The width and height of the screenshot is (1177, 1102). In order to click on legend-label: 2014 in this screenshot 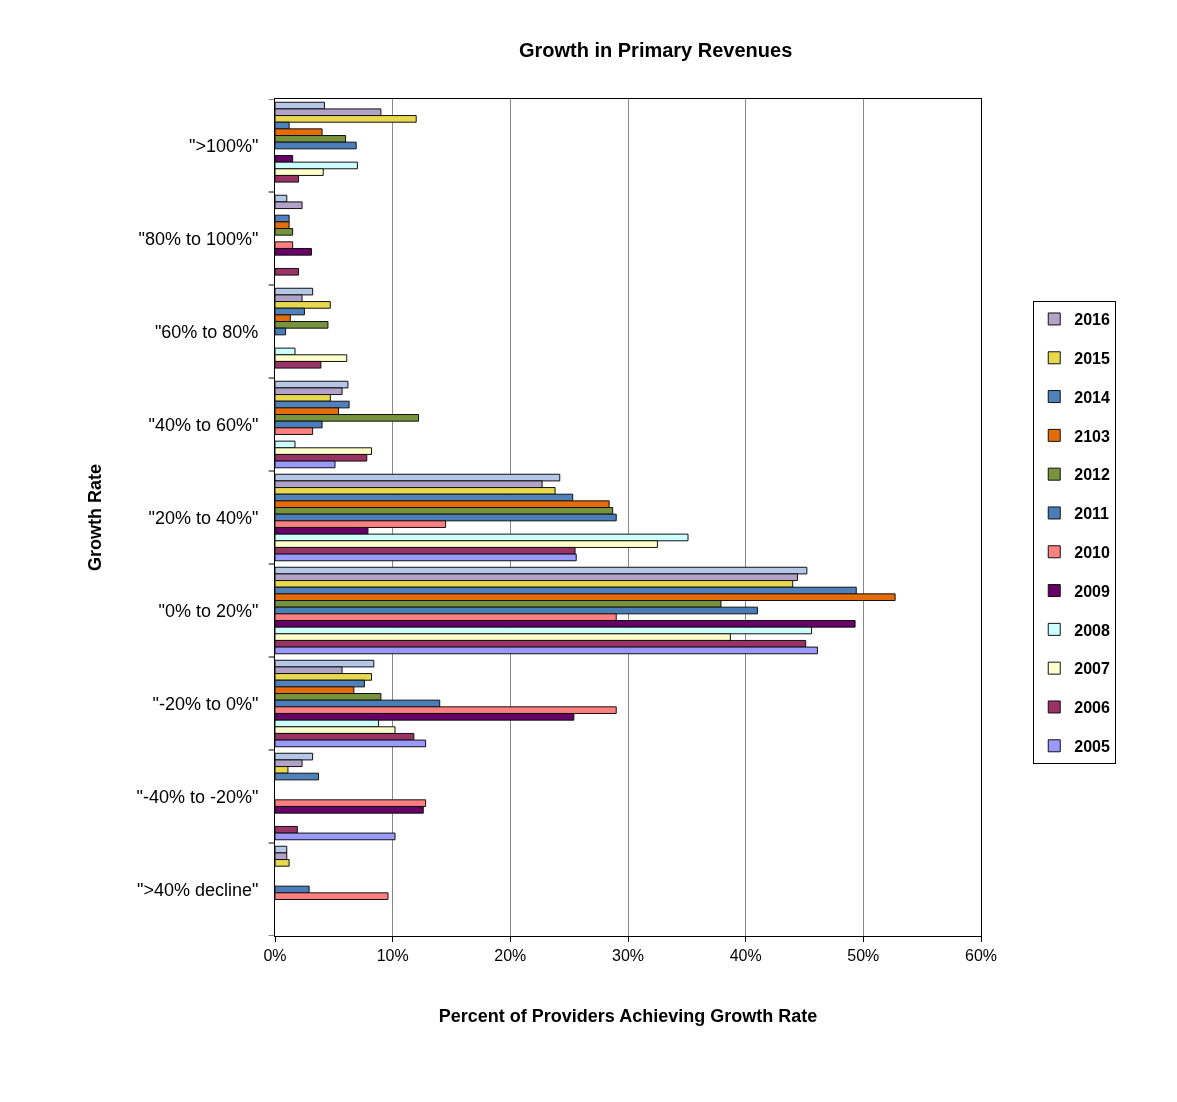, I will do `click(1092, 397)`.